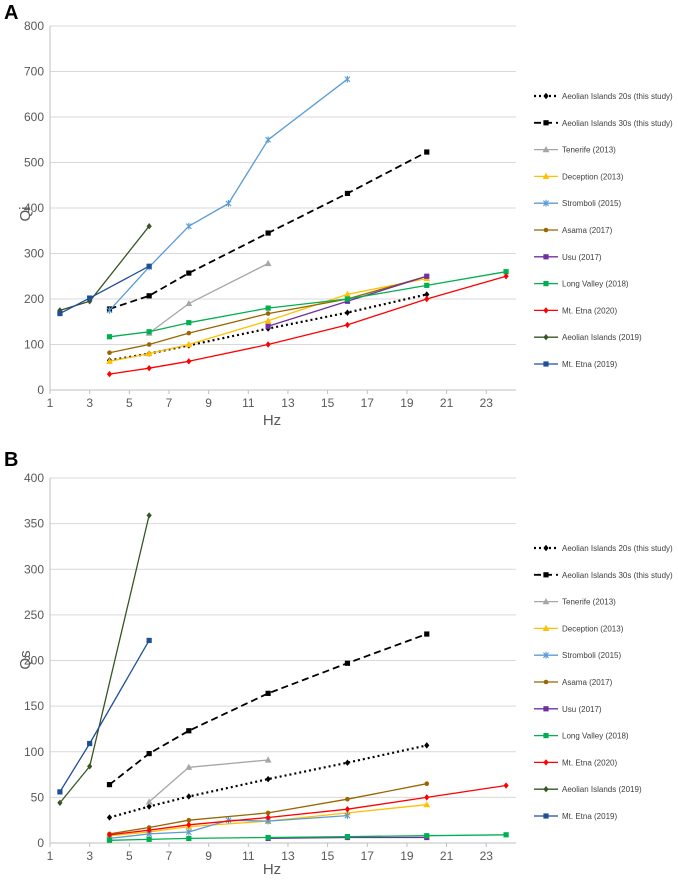 This screenshot has height=881, width=678. I want to click on panel-a-legend-marker-deception-2013, so click(546, 175).